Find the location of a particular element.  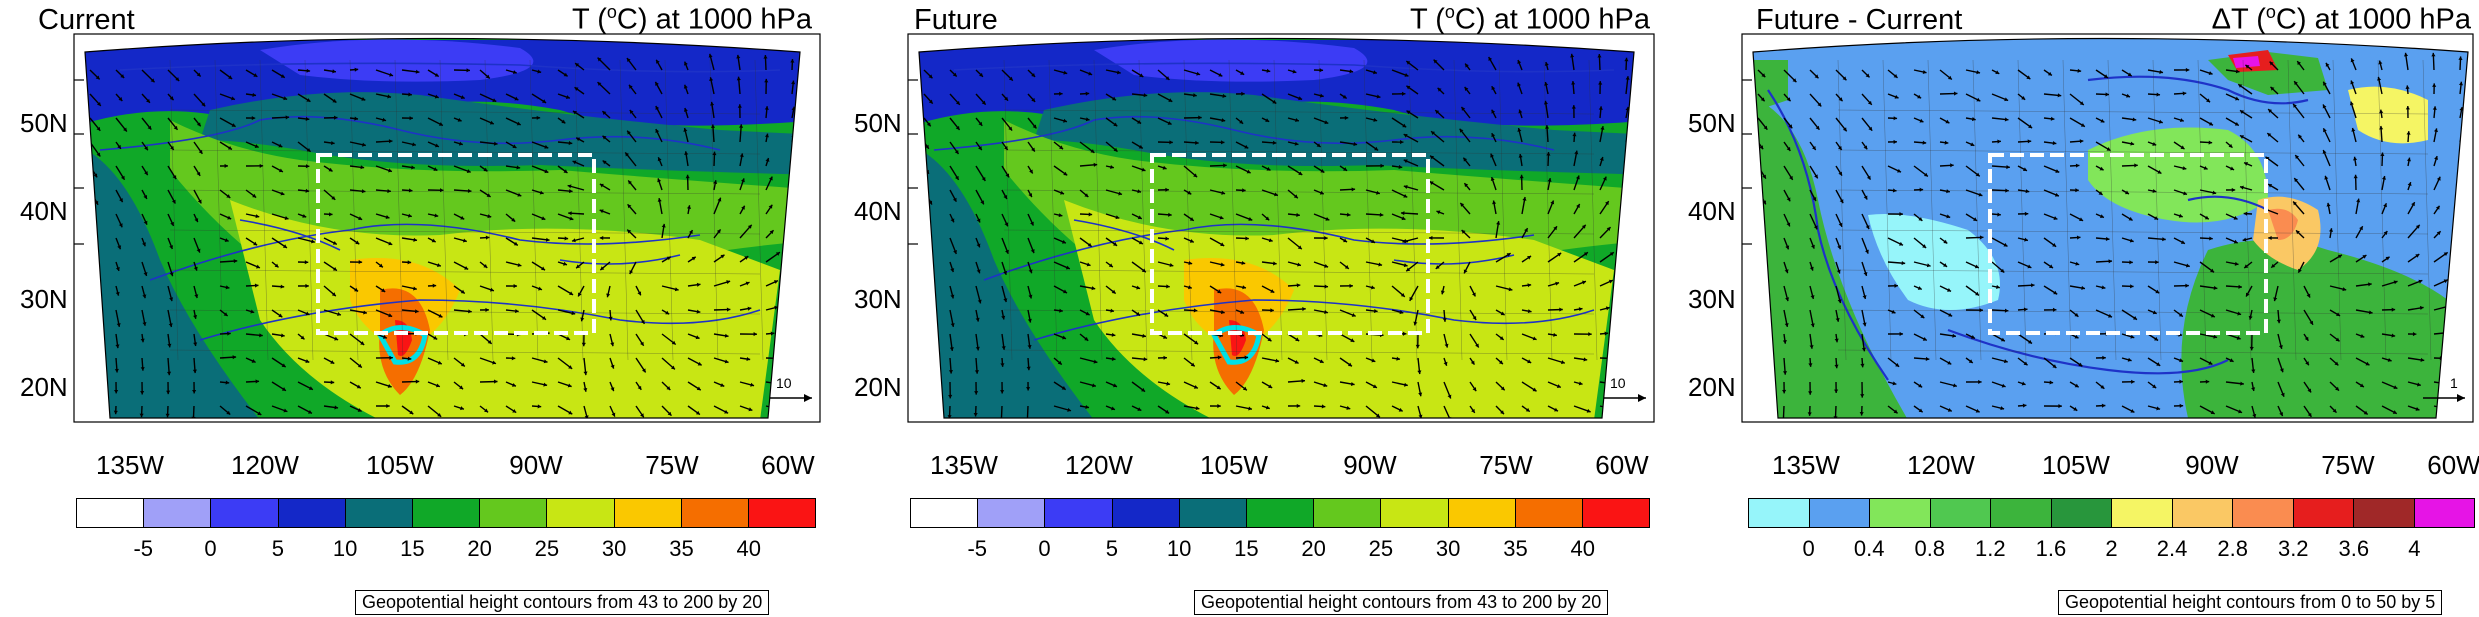

lon-label: 90W is located at coordinates (536, 465).